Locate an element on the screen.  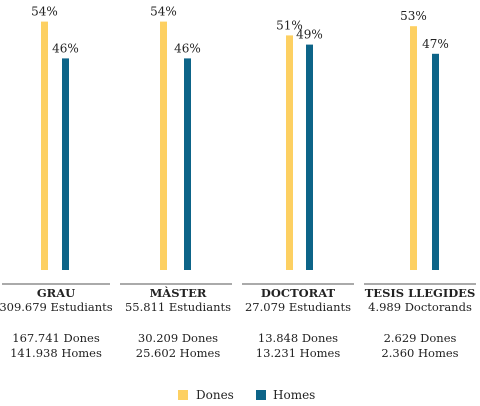
group-homes-1: 141.938 Homes is located at coordinates (56, 353).